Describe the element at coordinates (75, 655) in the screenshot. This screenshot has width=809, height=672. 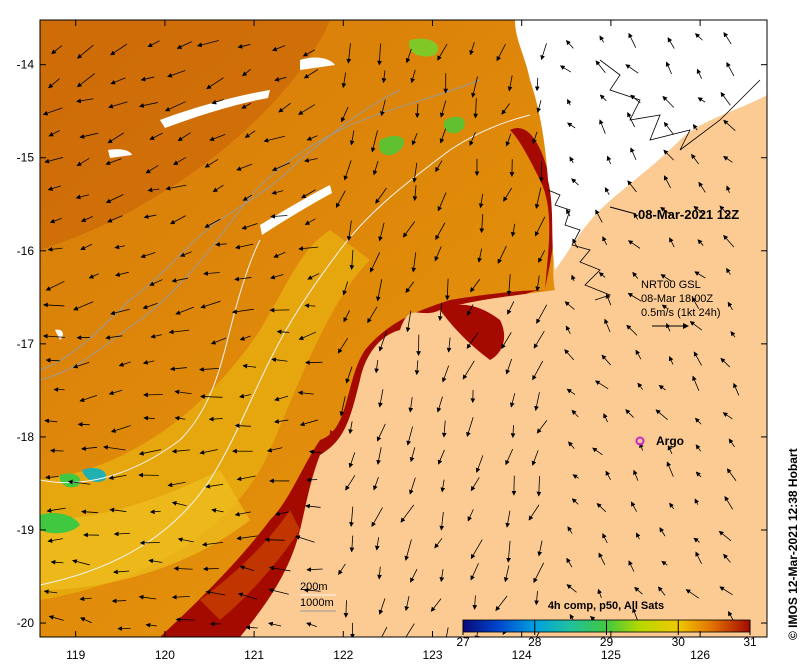
I see `lon-tick-label: 119` at that location.